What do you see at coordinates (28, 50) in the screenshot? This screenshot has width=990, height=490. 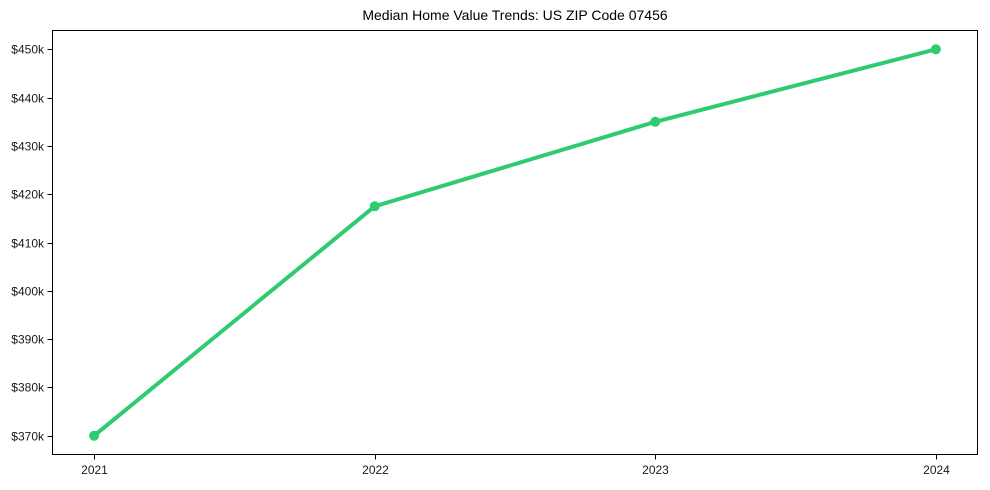 I see `y-tick-label: $450k` at bounding box center [28, 50].